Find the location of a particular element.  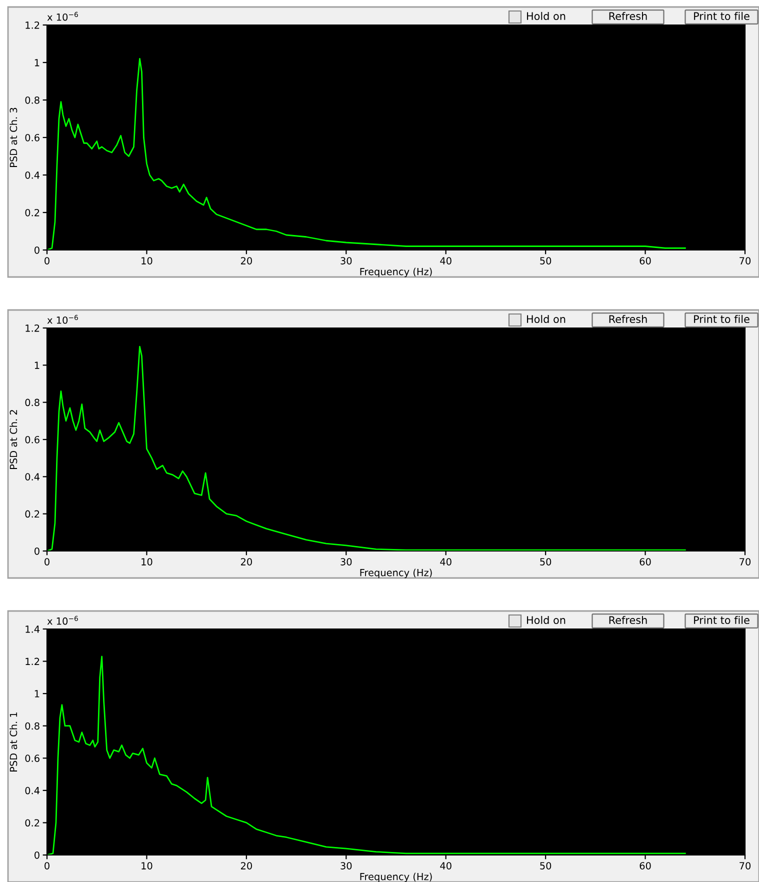

y-tick-label: 1.4 is located at coordinates (33, 629).